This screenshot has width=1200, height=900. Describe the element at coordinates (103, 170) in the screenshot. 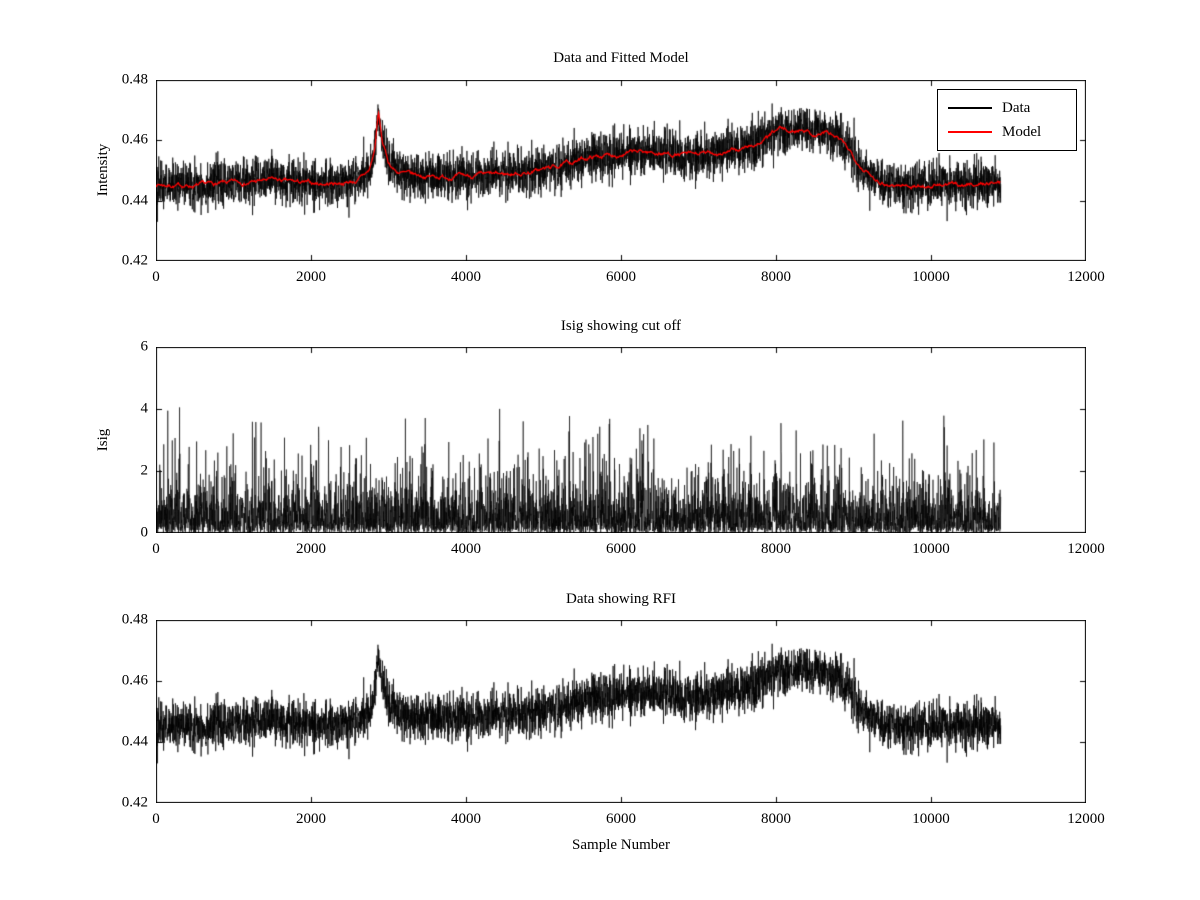

I see `plot1-ylabel: Intensity` at that location.